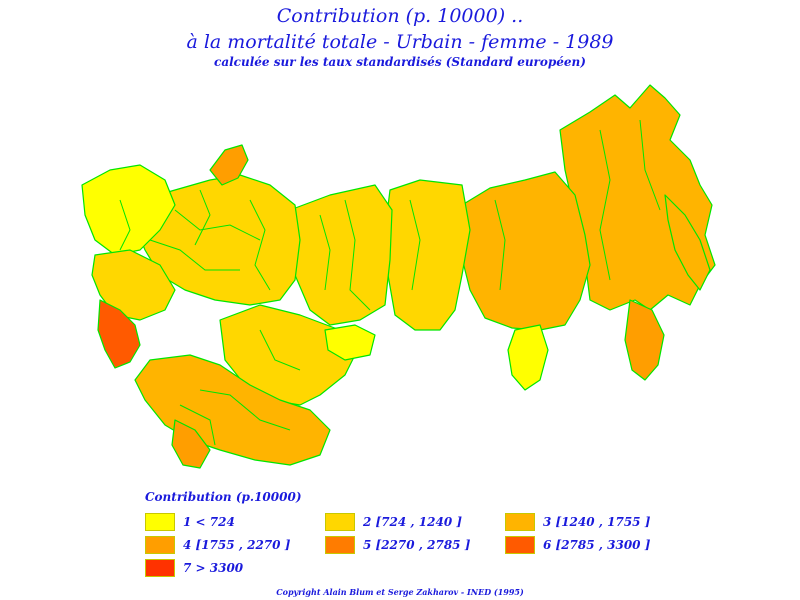 This screenshot has width=800, height=600. What do you see at coordinates (528, 357) in the screenshot?
I see `region-yakutia-south` at bounding box center [528, 357].